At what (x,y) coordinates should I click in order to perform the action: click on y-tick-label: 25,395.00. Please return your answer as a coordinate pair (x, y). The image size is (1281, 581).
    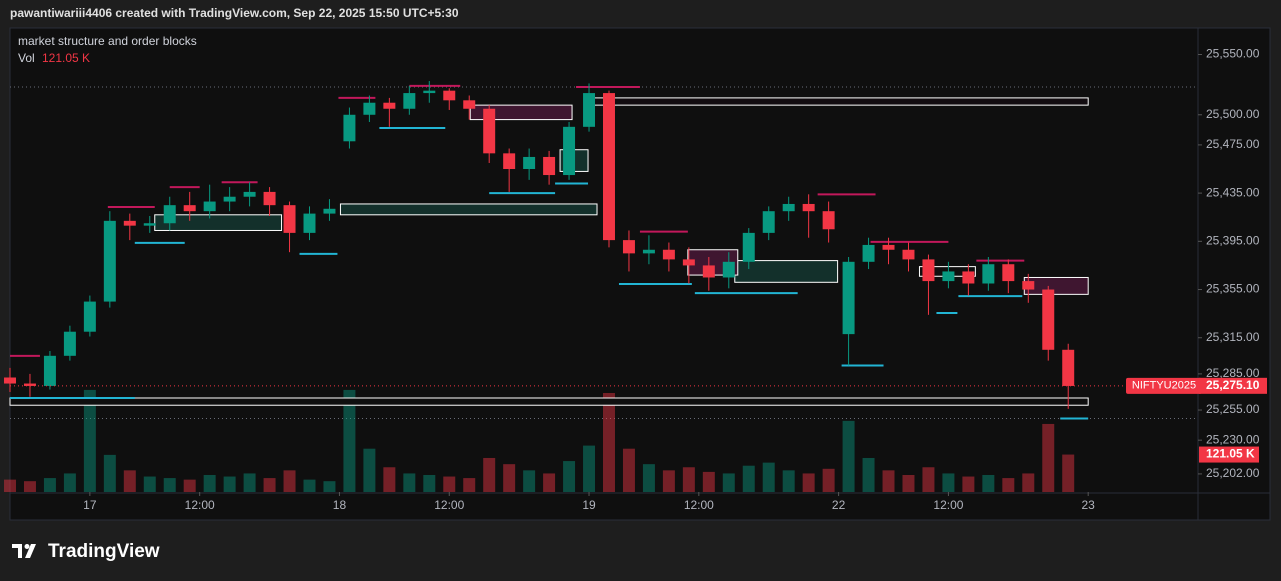
    Looking at the image, I should click on (1233, 240).